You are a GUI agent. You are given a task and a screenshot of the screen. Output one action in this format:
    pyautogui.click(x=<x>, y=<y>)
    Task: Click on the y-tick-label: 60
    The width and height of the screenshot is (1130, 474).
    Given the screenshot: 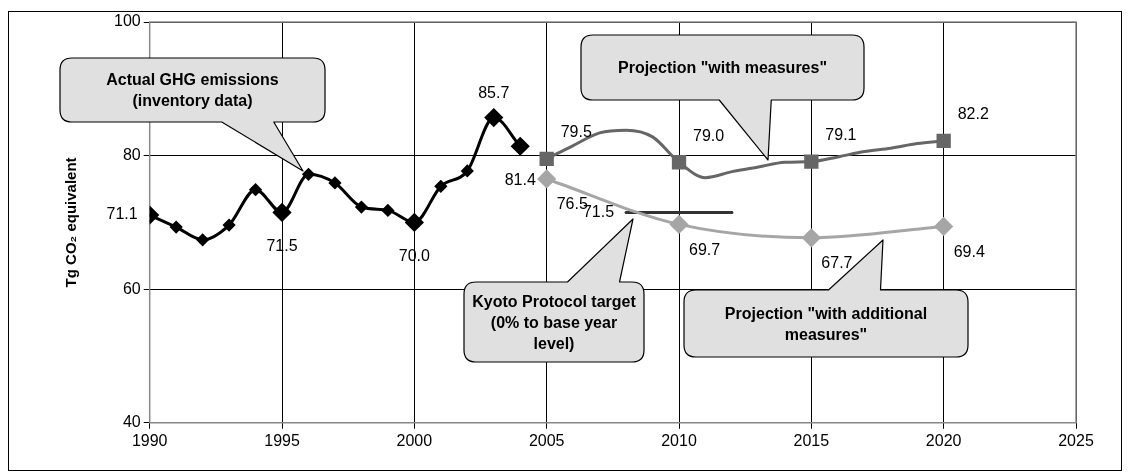 What is the action you would take?
    pyautogui.click(x=131, y=288)
    